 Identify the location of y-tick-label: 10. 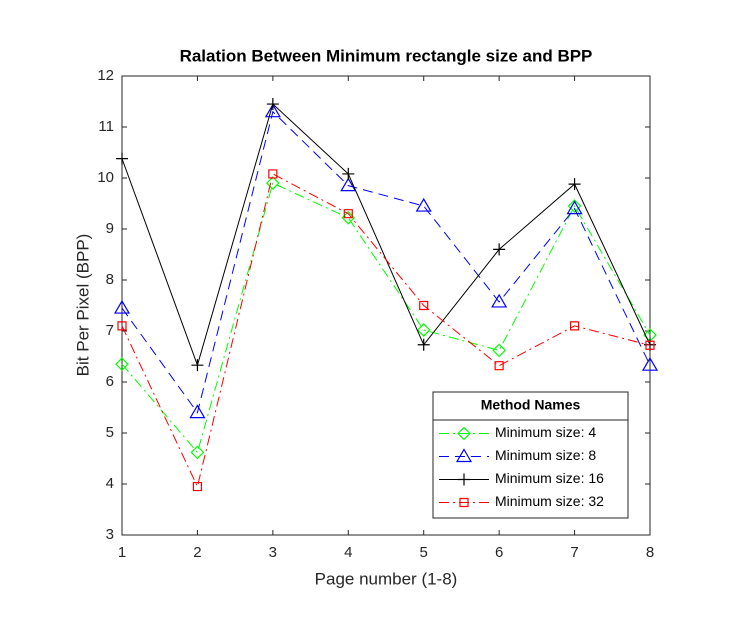
(105, 177).